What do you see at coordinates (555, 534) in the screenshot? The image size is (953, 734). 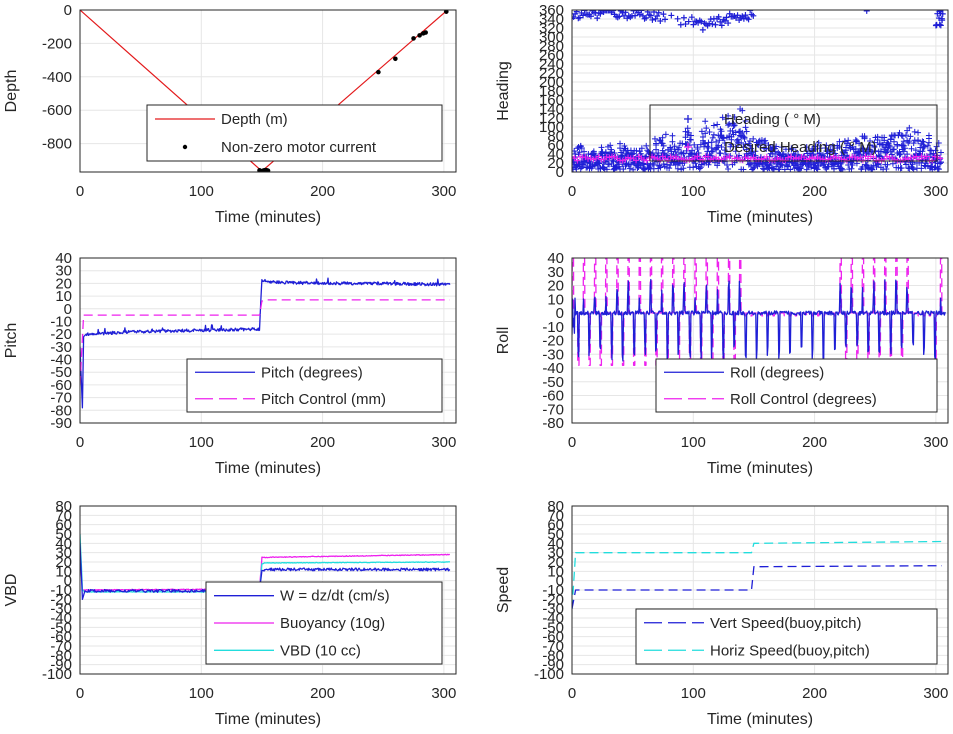 I see `y-tick-label: 50` at bounding box center [555, 534].